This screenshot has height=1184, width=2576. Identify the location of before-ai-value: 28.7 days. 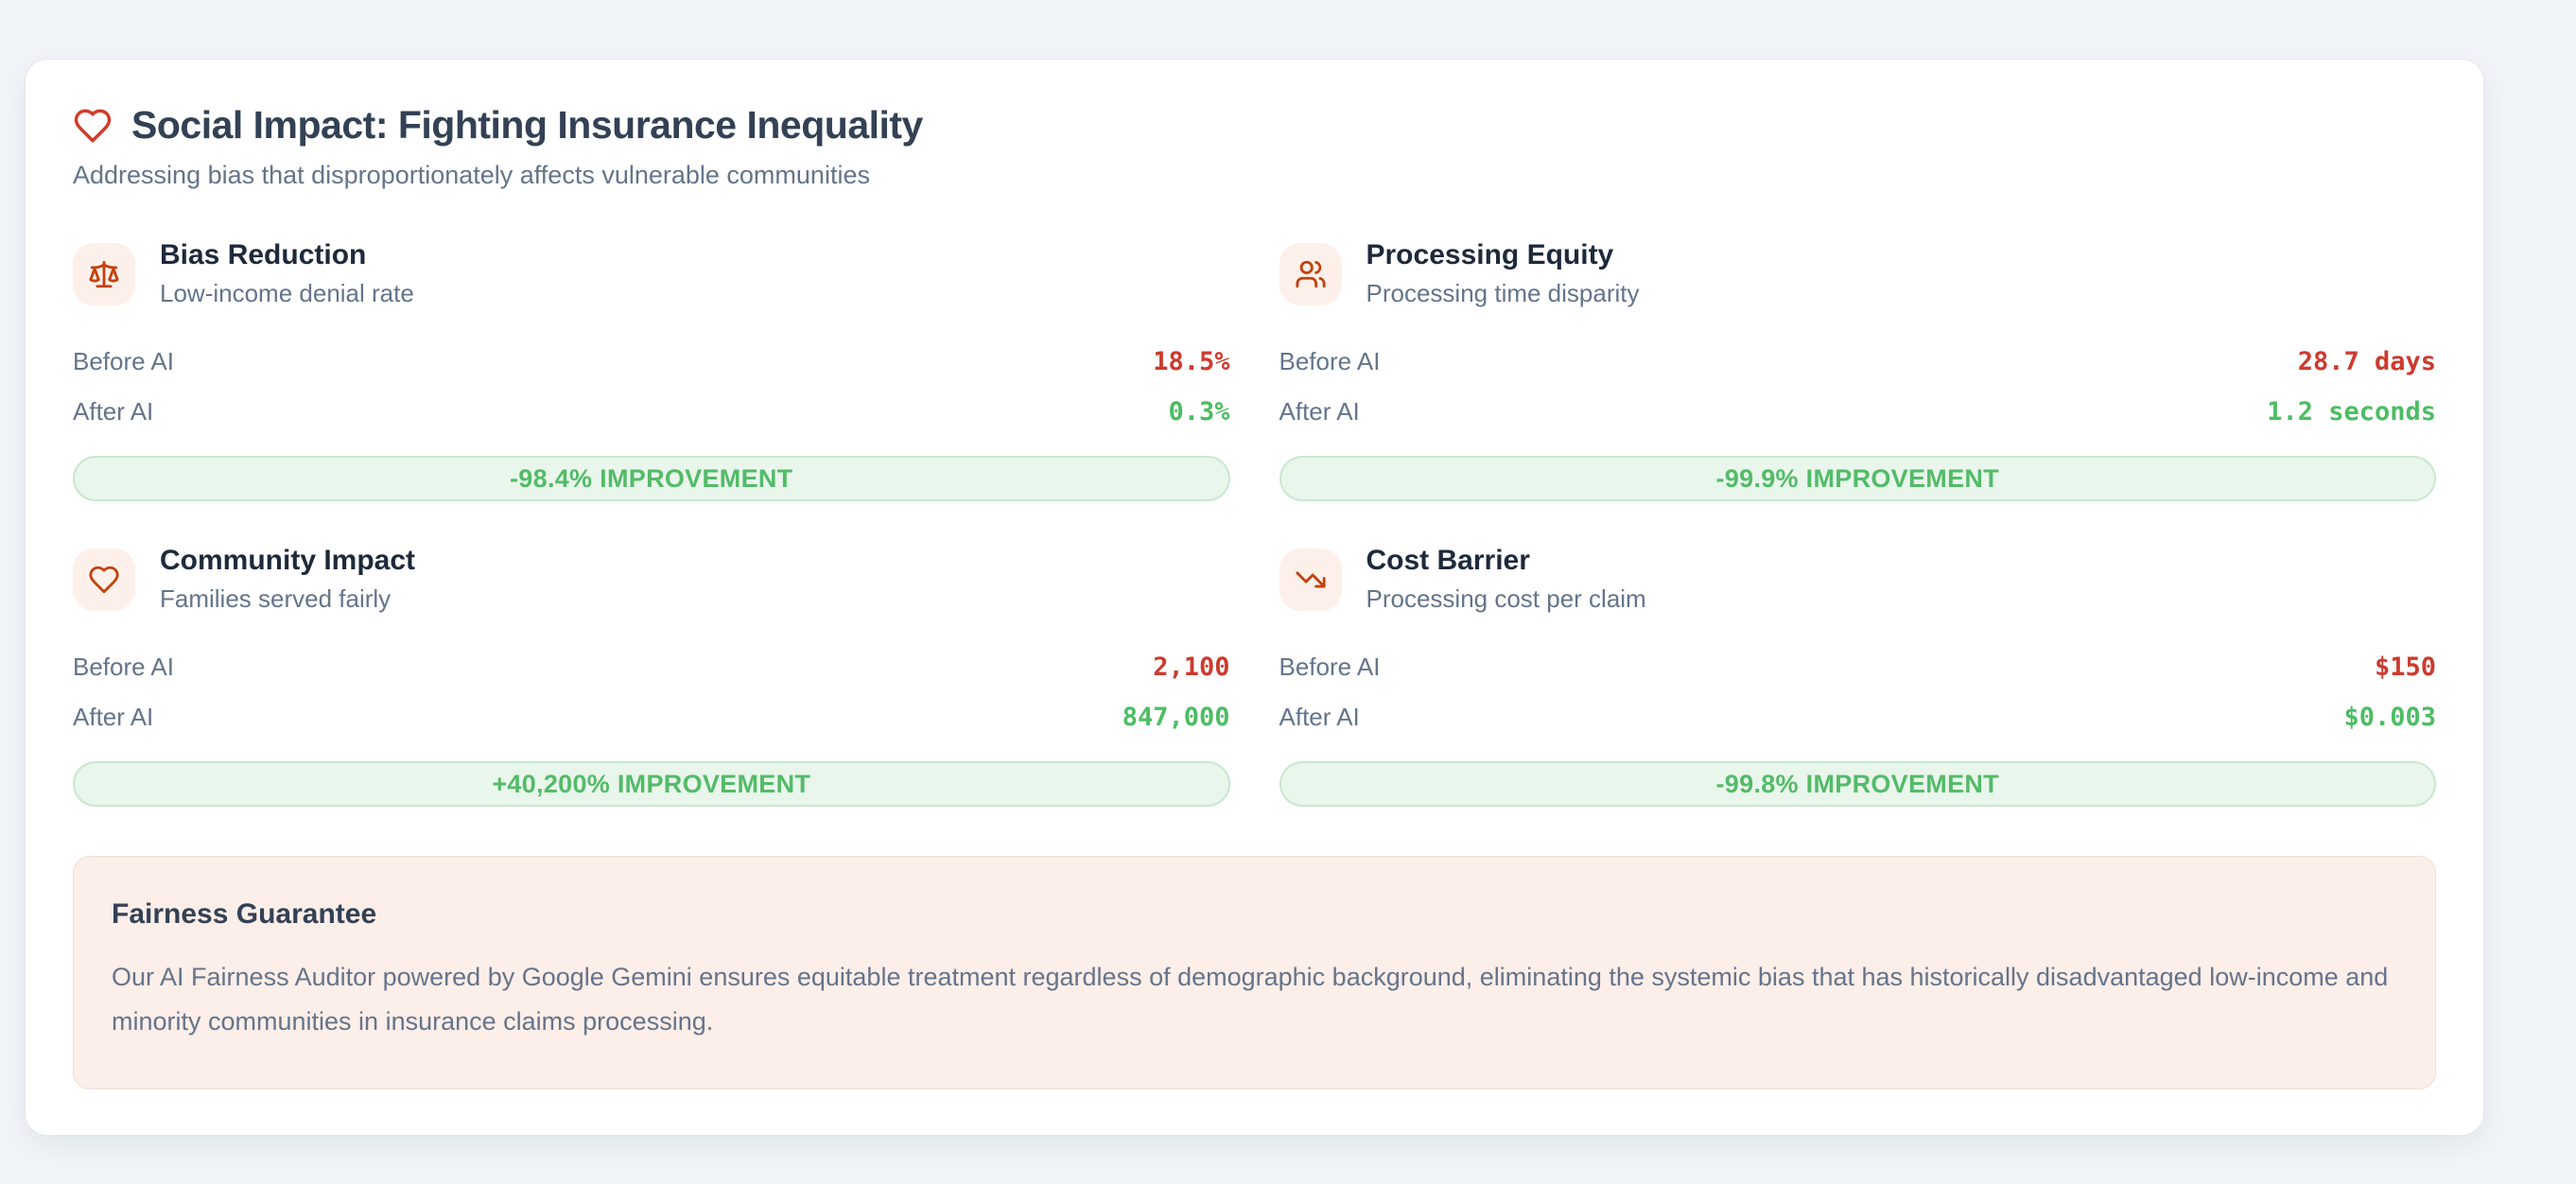
(2366, 361).